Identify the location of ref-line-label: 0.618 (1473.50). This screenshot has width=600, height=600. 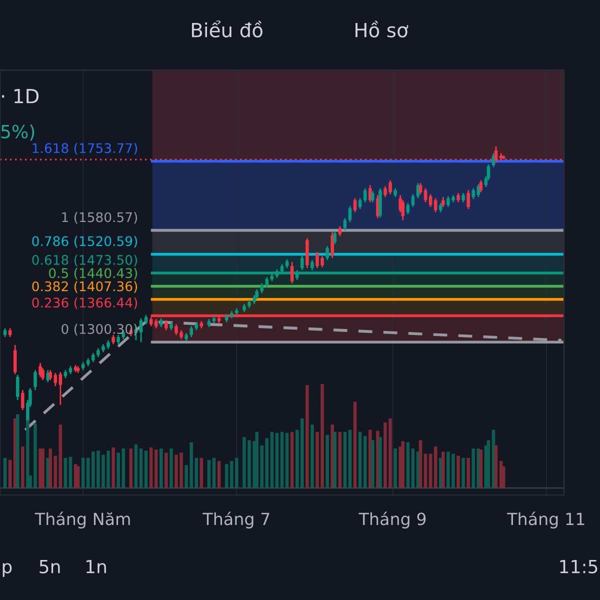
(85, 260).